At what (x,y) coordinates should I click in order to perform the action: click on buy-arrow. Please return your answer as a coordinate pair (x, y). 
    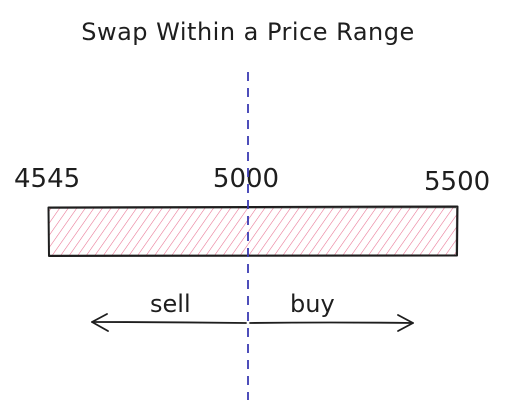
    Looking at the image, I should click on (331, 323).